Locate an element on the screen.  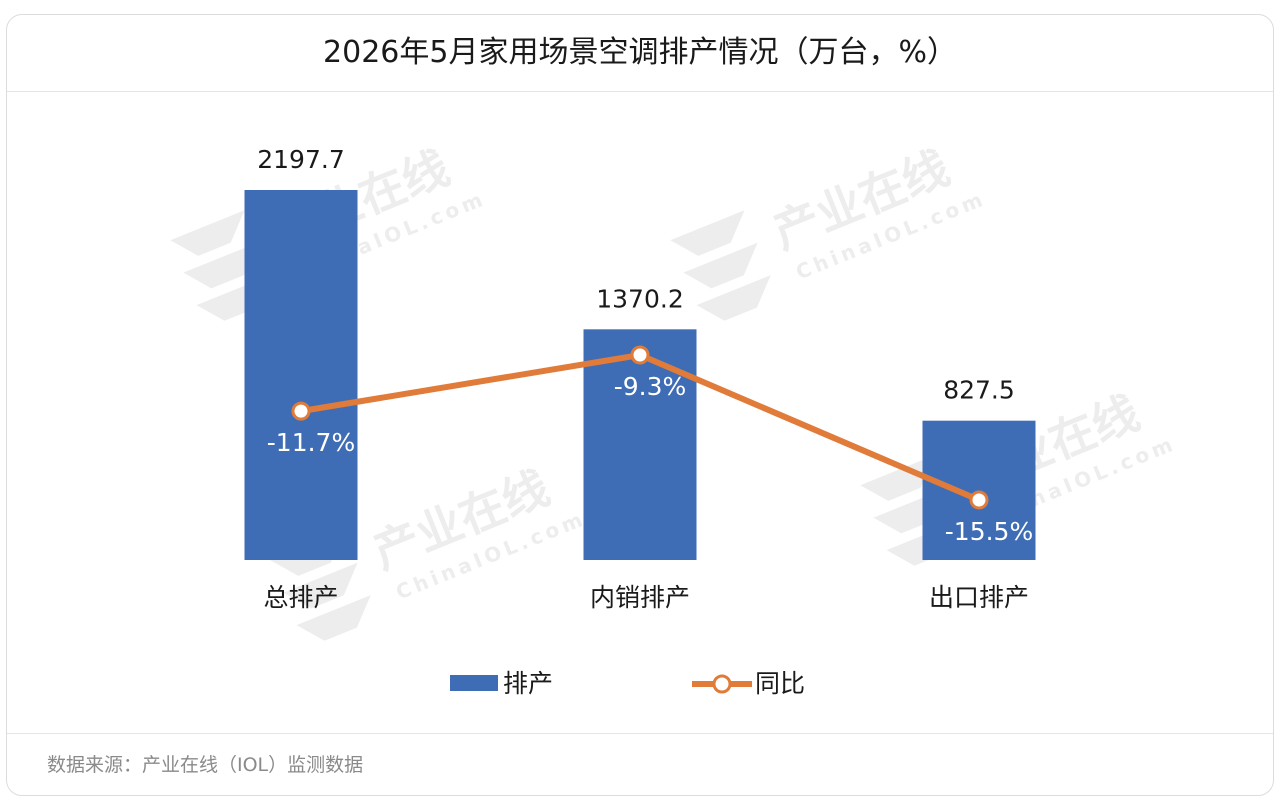
bar-value-label: 2197.7 is located at coordinates (300, 159).